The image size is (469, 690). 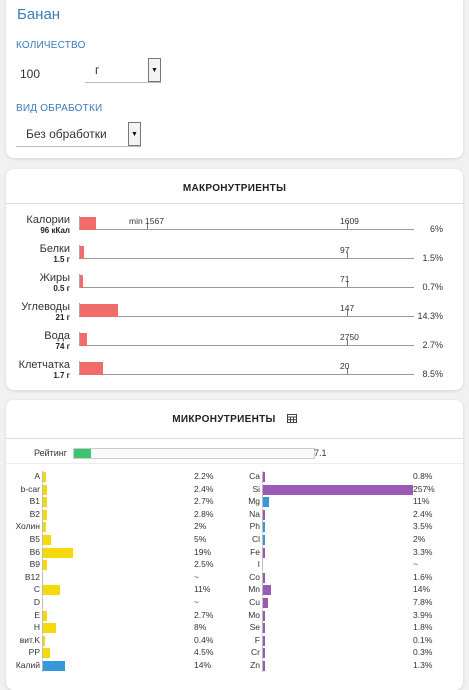 I want to click on rating-bar, so click(x=194, y=453).